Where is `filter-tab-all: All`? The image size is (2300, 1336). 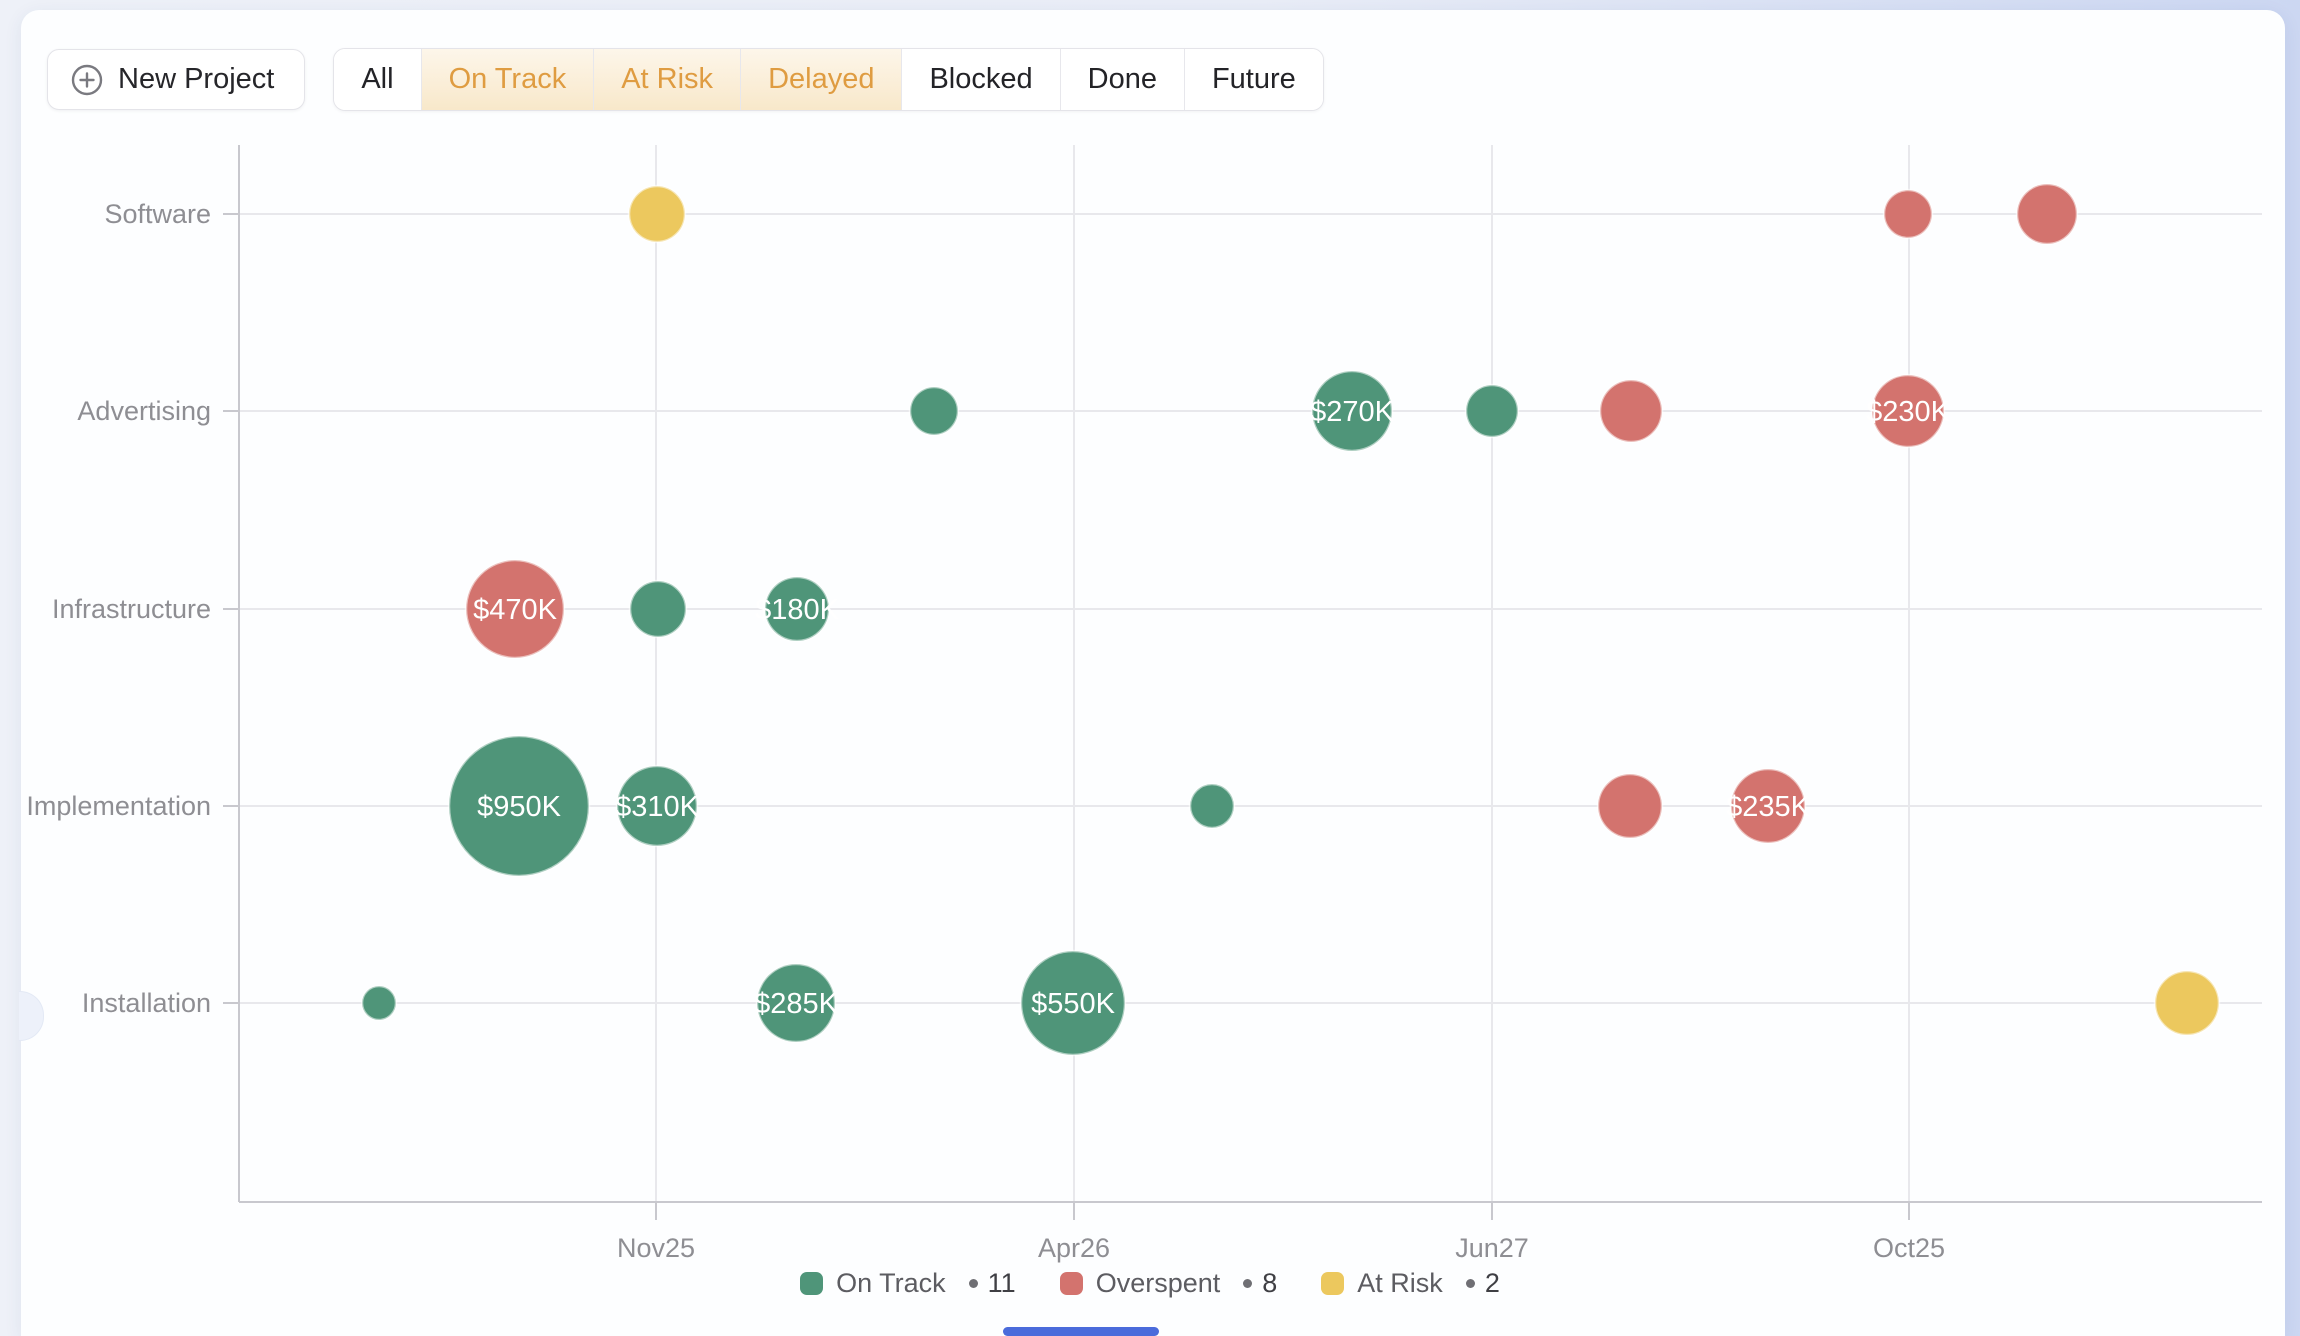
filter-tab-all: All is located at coordinates (378, 79).